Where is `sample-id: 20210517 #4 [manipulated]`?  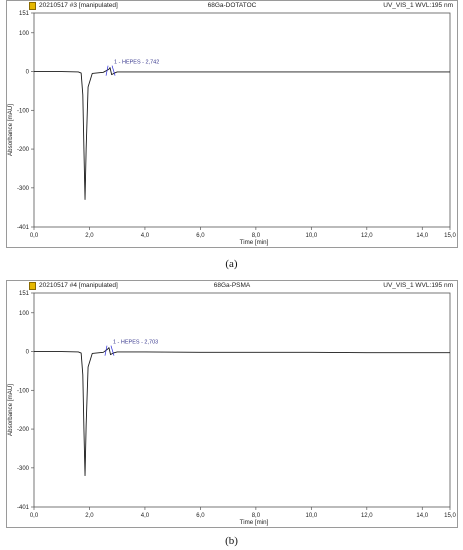
sample-id: 20210517 #4 [manipulated] is located at coordinates (78, 285).